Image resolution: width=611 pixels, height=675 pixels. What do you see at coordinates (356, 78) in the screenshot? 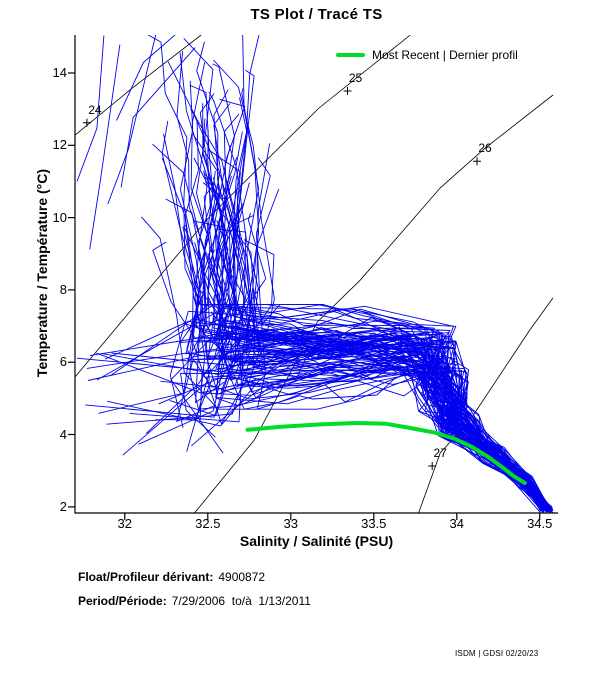
I see `contour-label-25: 25` at bounding box center [356, 78].